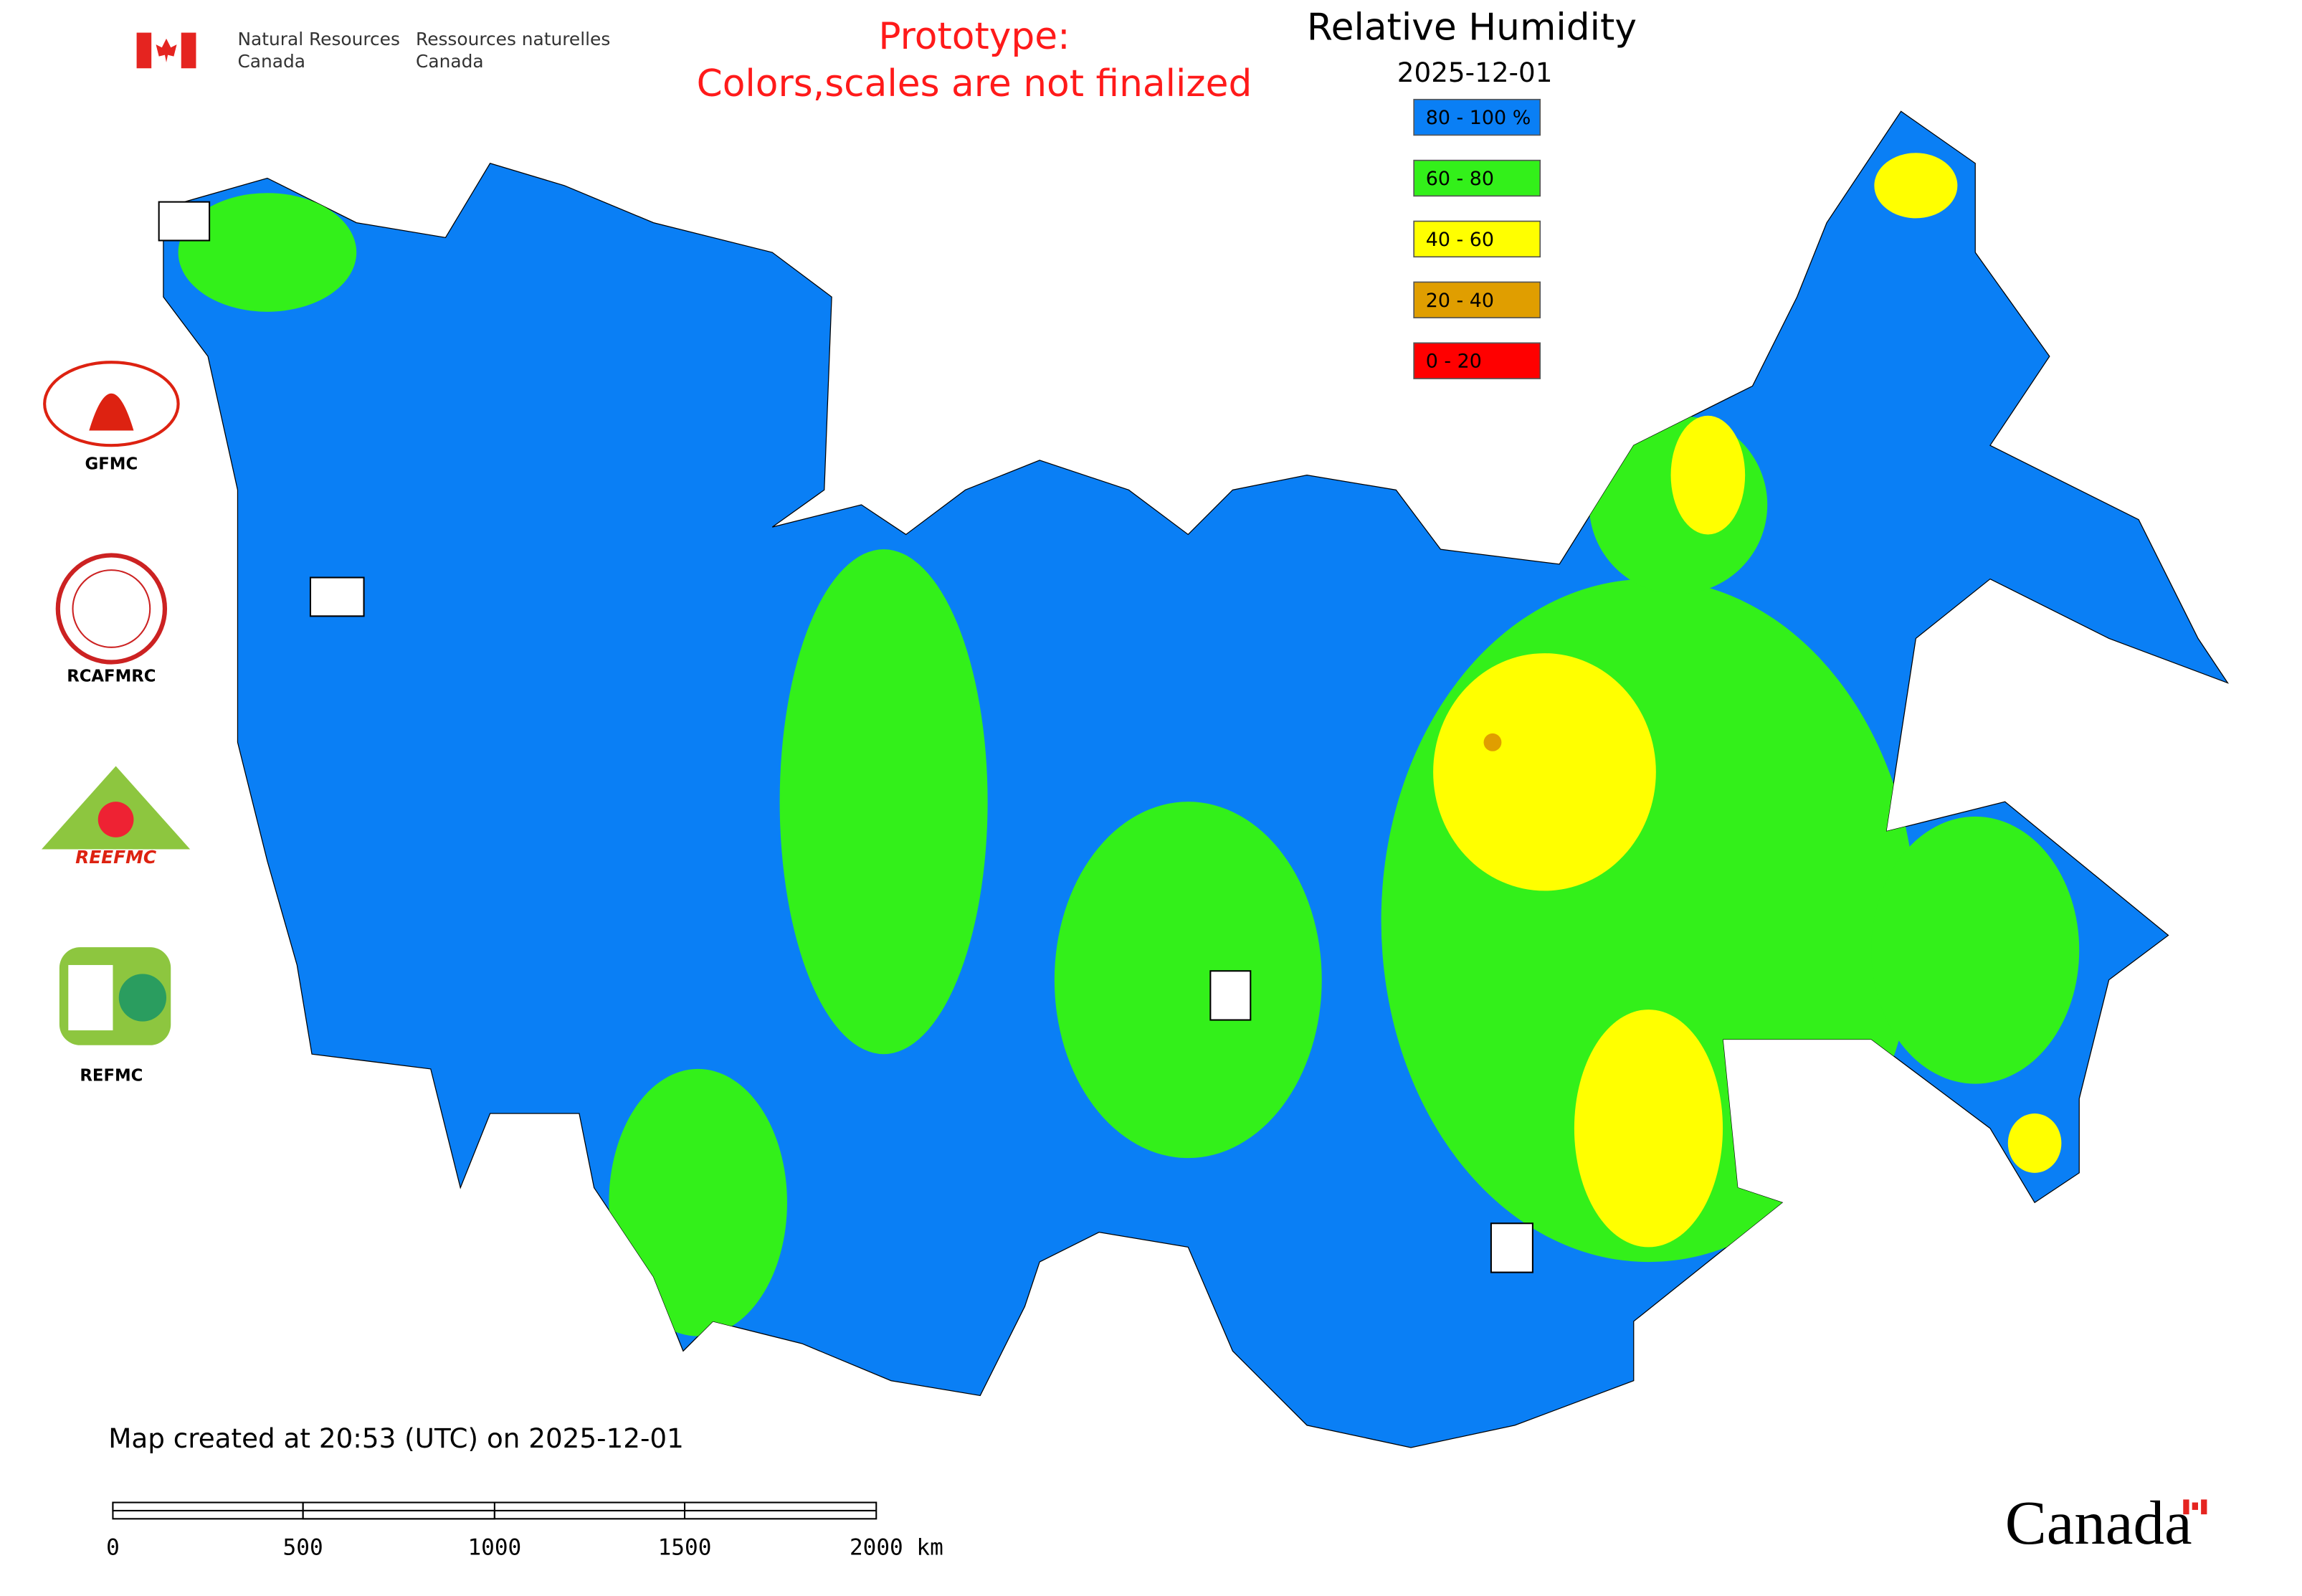 This screenshot has height=1596, width=2302. Describe the element at coordinates (303, 1548) in the screenshot. I see `scale-label: 500` at that location.